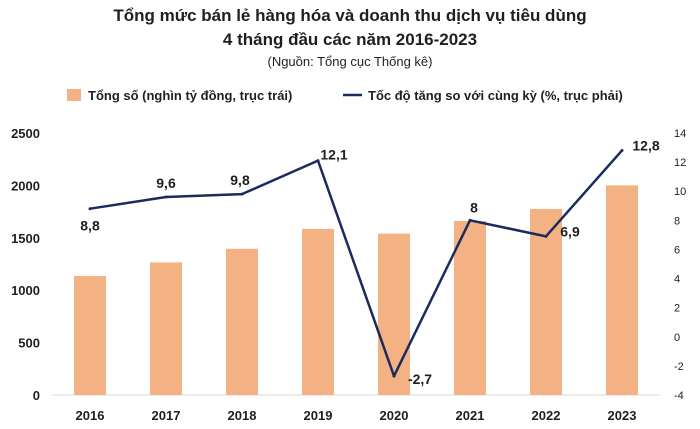 The width and height of the screenshot is (700, 429). What do you see at coordinates (679, 367) in the screenshot?
I see `y-right-tick-label: -2` at bounding box center [679, 367].